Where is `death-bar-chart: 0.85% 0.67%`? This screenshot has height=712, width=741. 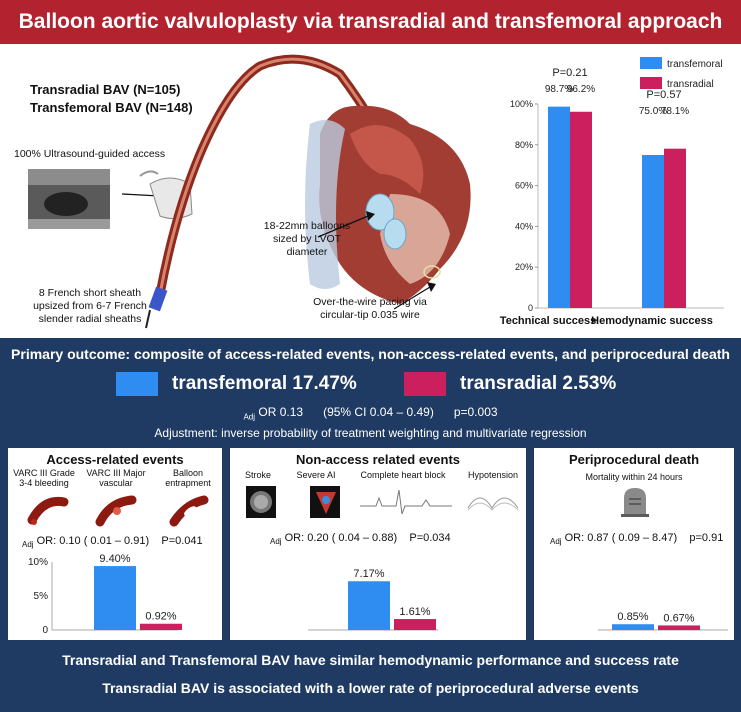
death-bar-chart: 0.85% 0.67% is located at coordinates (663, 621).